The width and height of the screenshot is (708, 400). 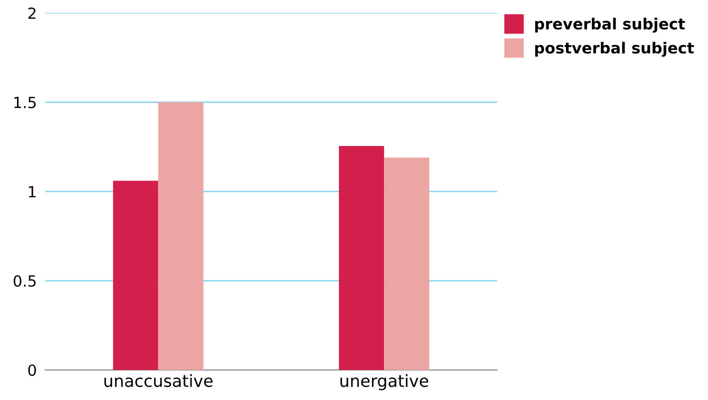 What do you see at coordinates (614, 49) in the screenshot?
I see `legend-label: postverbal subject` at bounding box center [614, 49].